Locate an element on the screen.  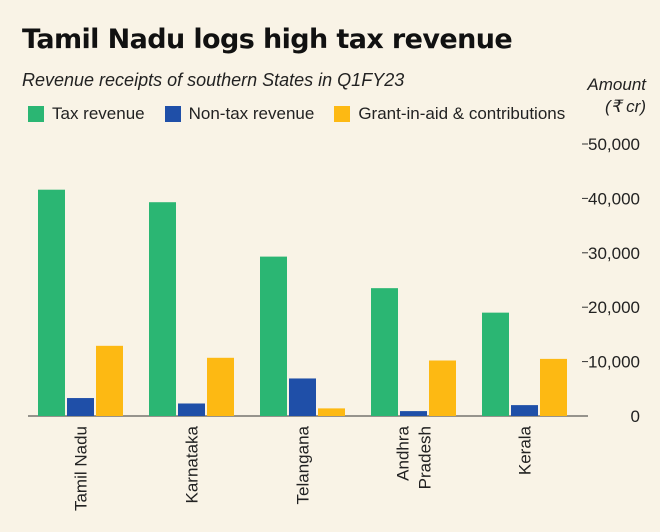
category-label-tamil-nadu: Tamil Nadu is located at coordinates (81, 468).